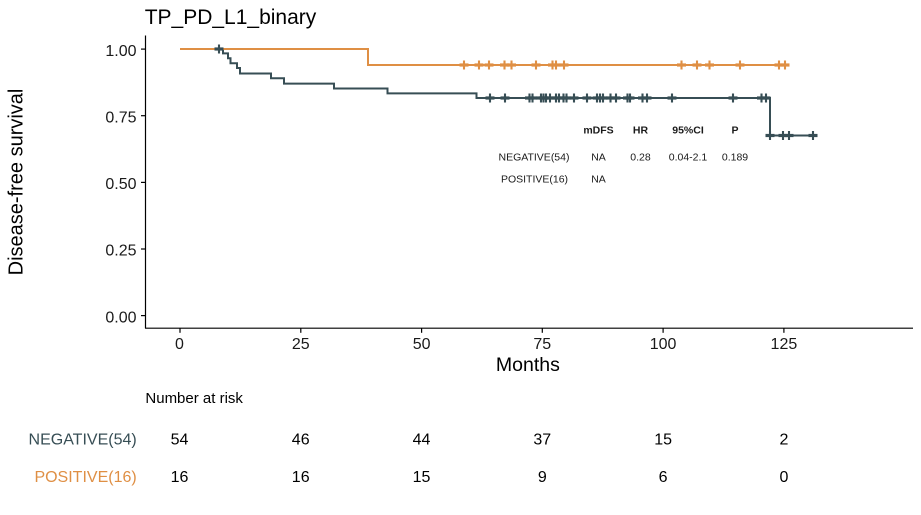 Image resolution: width=921 pixels, height=515 pixels. Describe the element at coordinates (301, 439) in the screenshot. I see `svg-text: 46` at that location.